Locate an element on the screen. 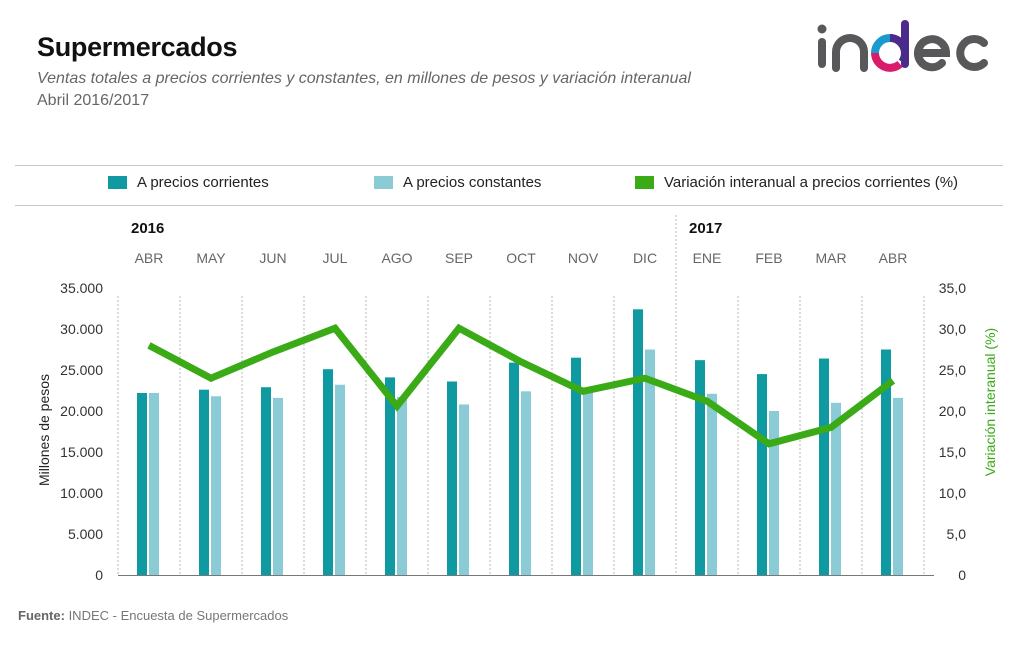 The width and height of the screenshot is (1024, 665). x-tick-label: OCT is located at coordinates (521, 258).